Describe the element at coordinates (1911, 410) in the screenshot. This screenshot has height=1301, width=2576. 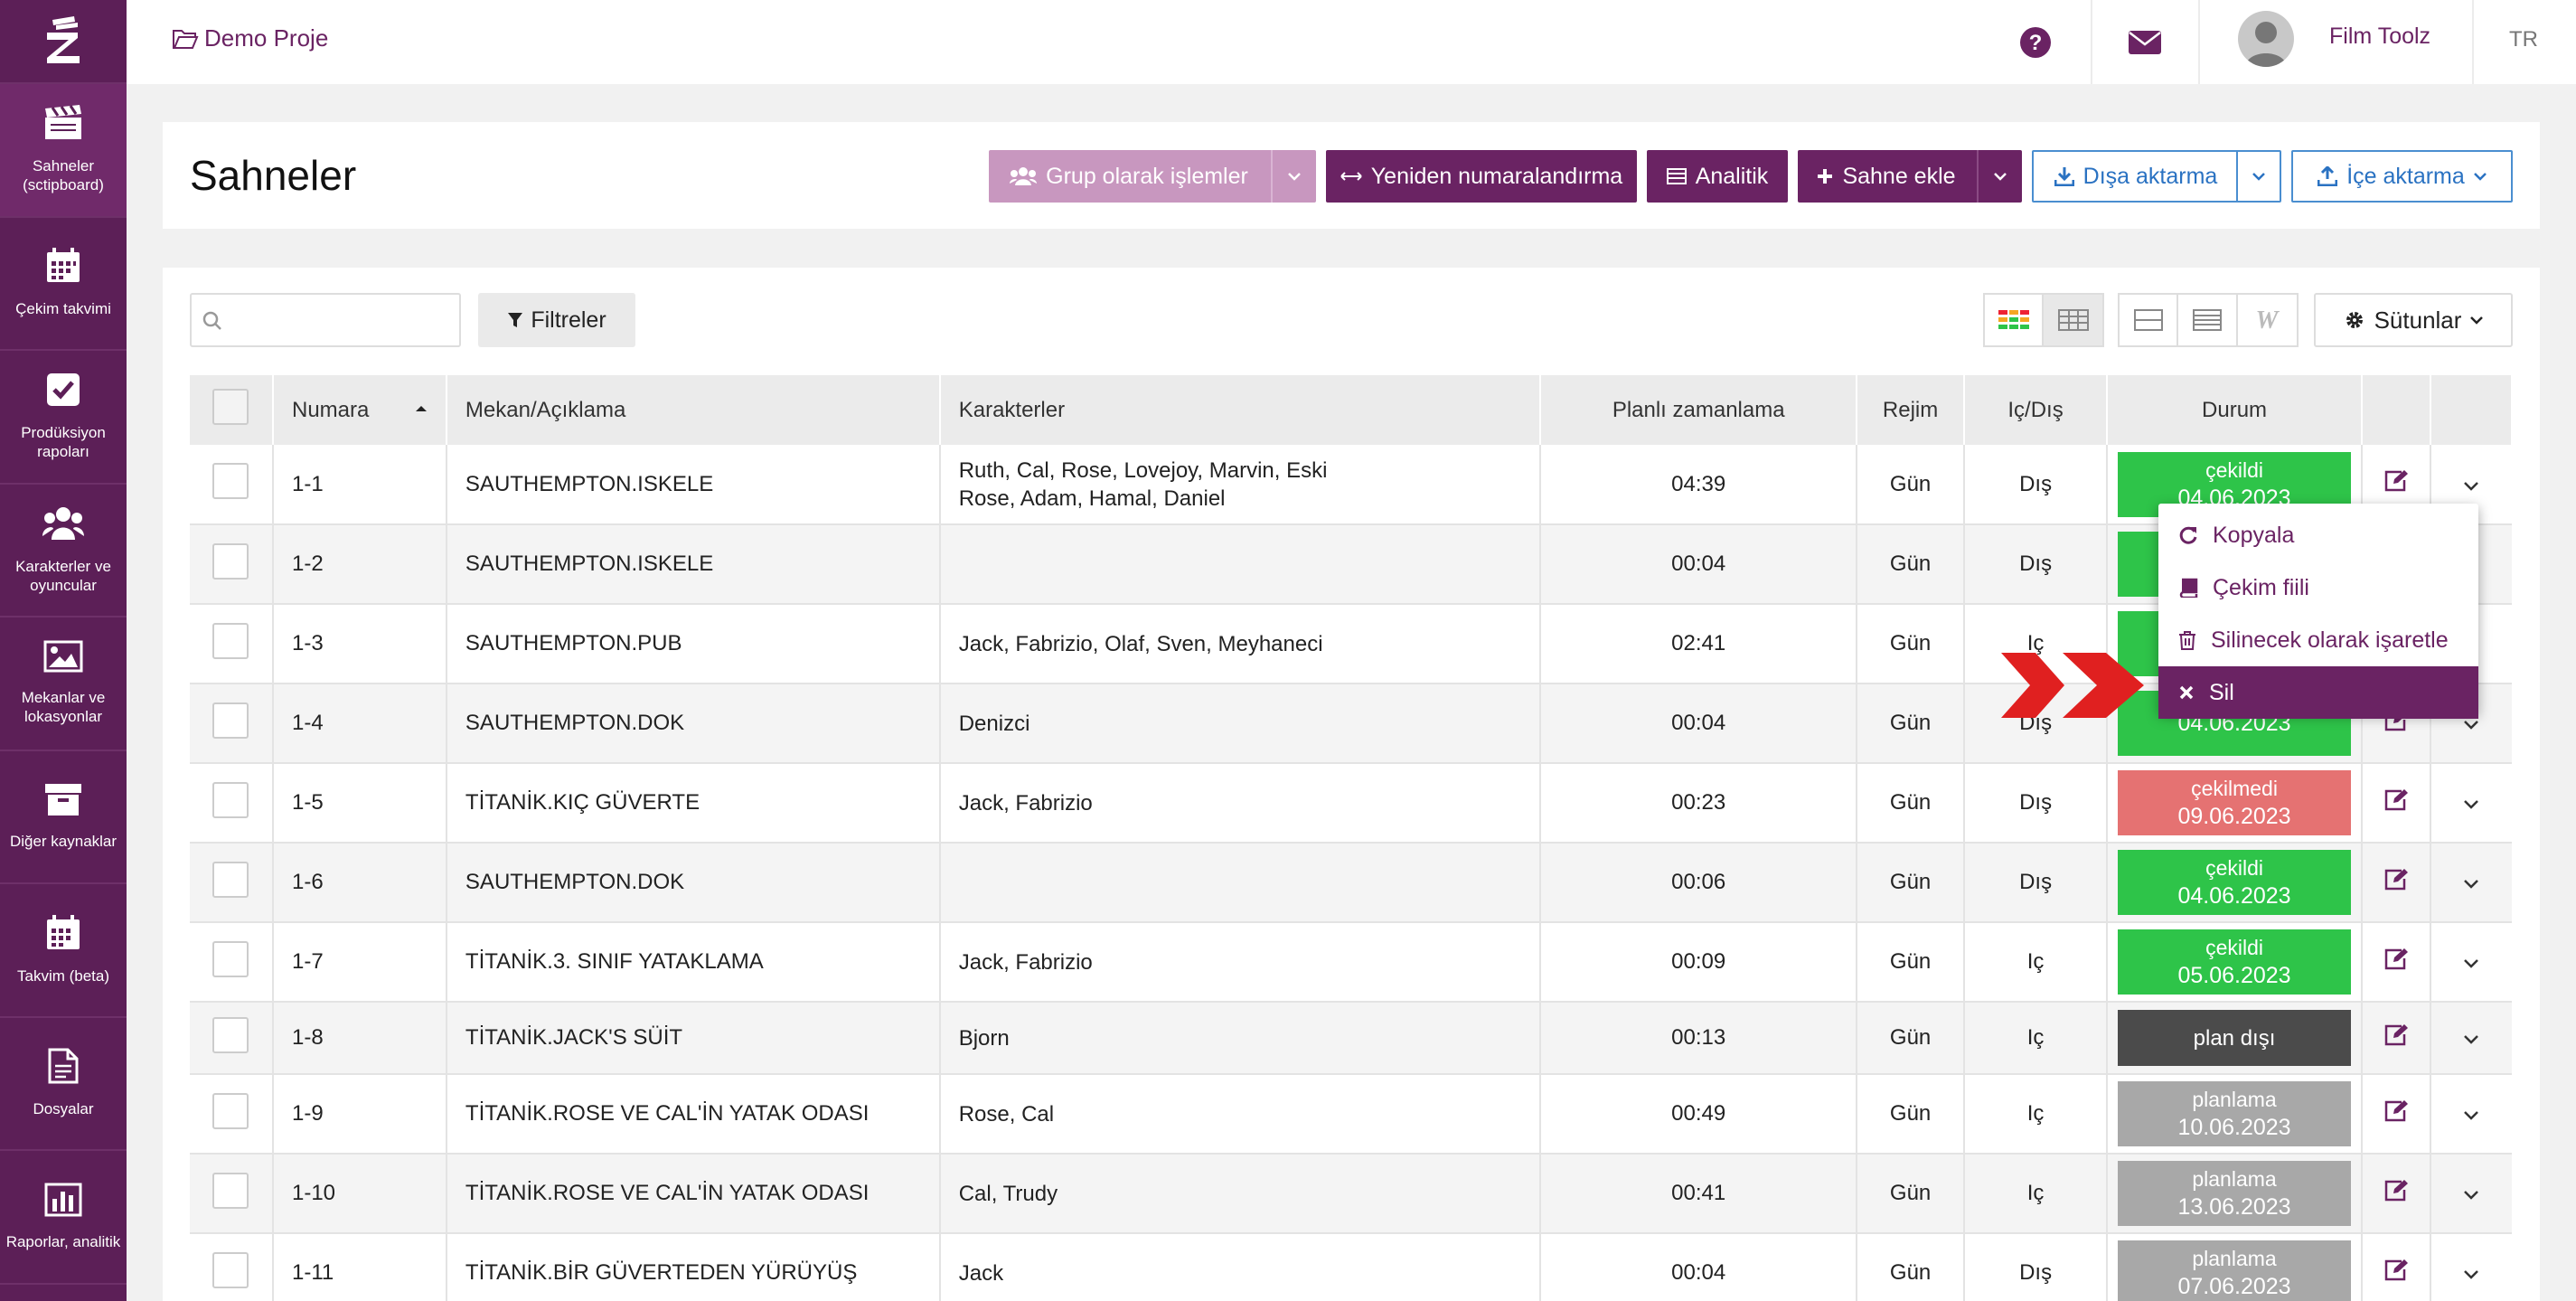
I see `regime-column-header: Rejim` at that location.